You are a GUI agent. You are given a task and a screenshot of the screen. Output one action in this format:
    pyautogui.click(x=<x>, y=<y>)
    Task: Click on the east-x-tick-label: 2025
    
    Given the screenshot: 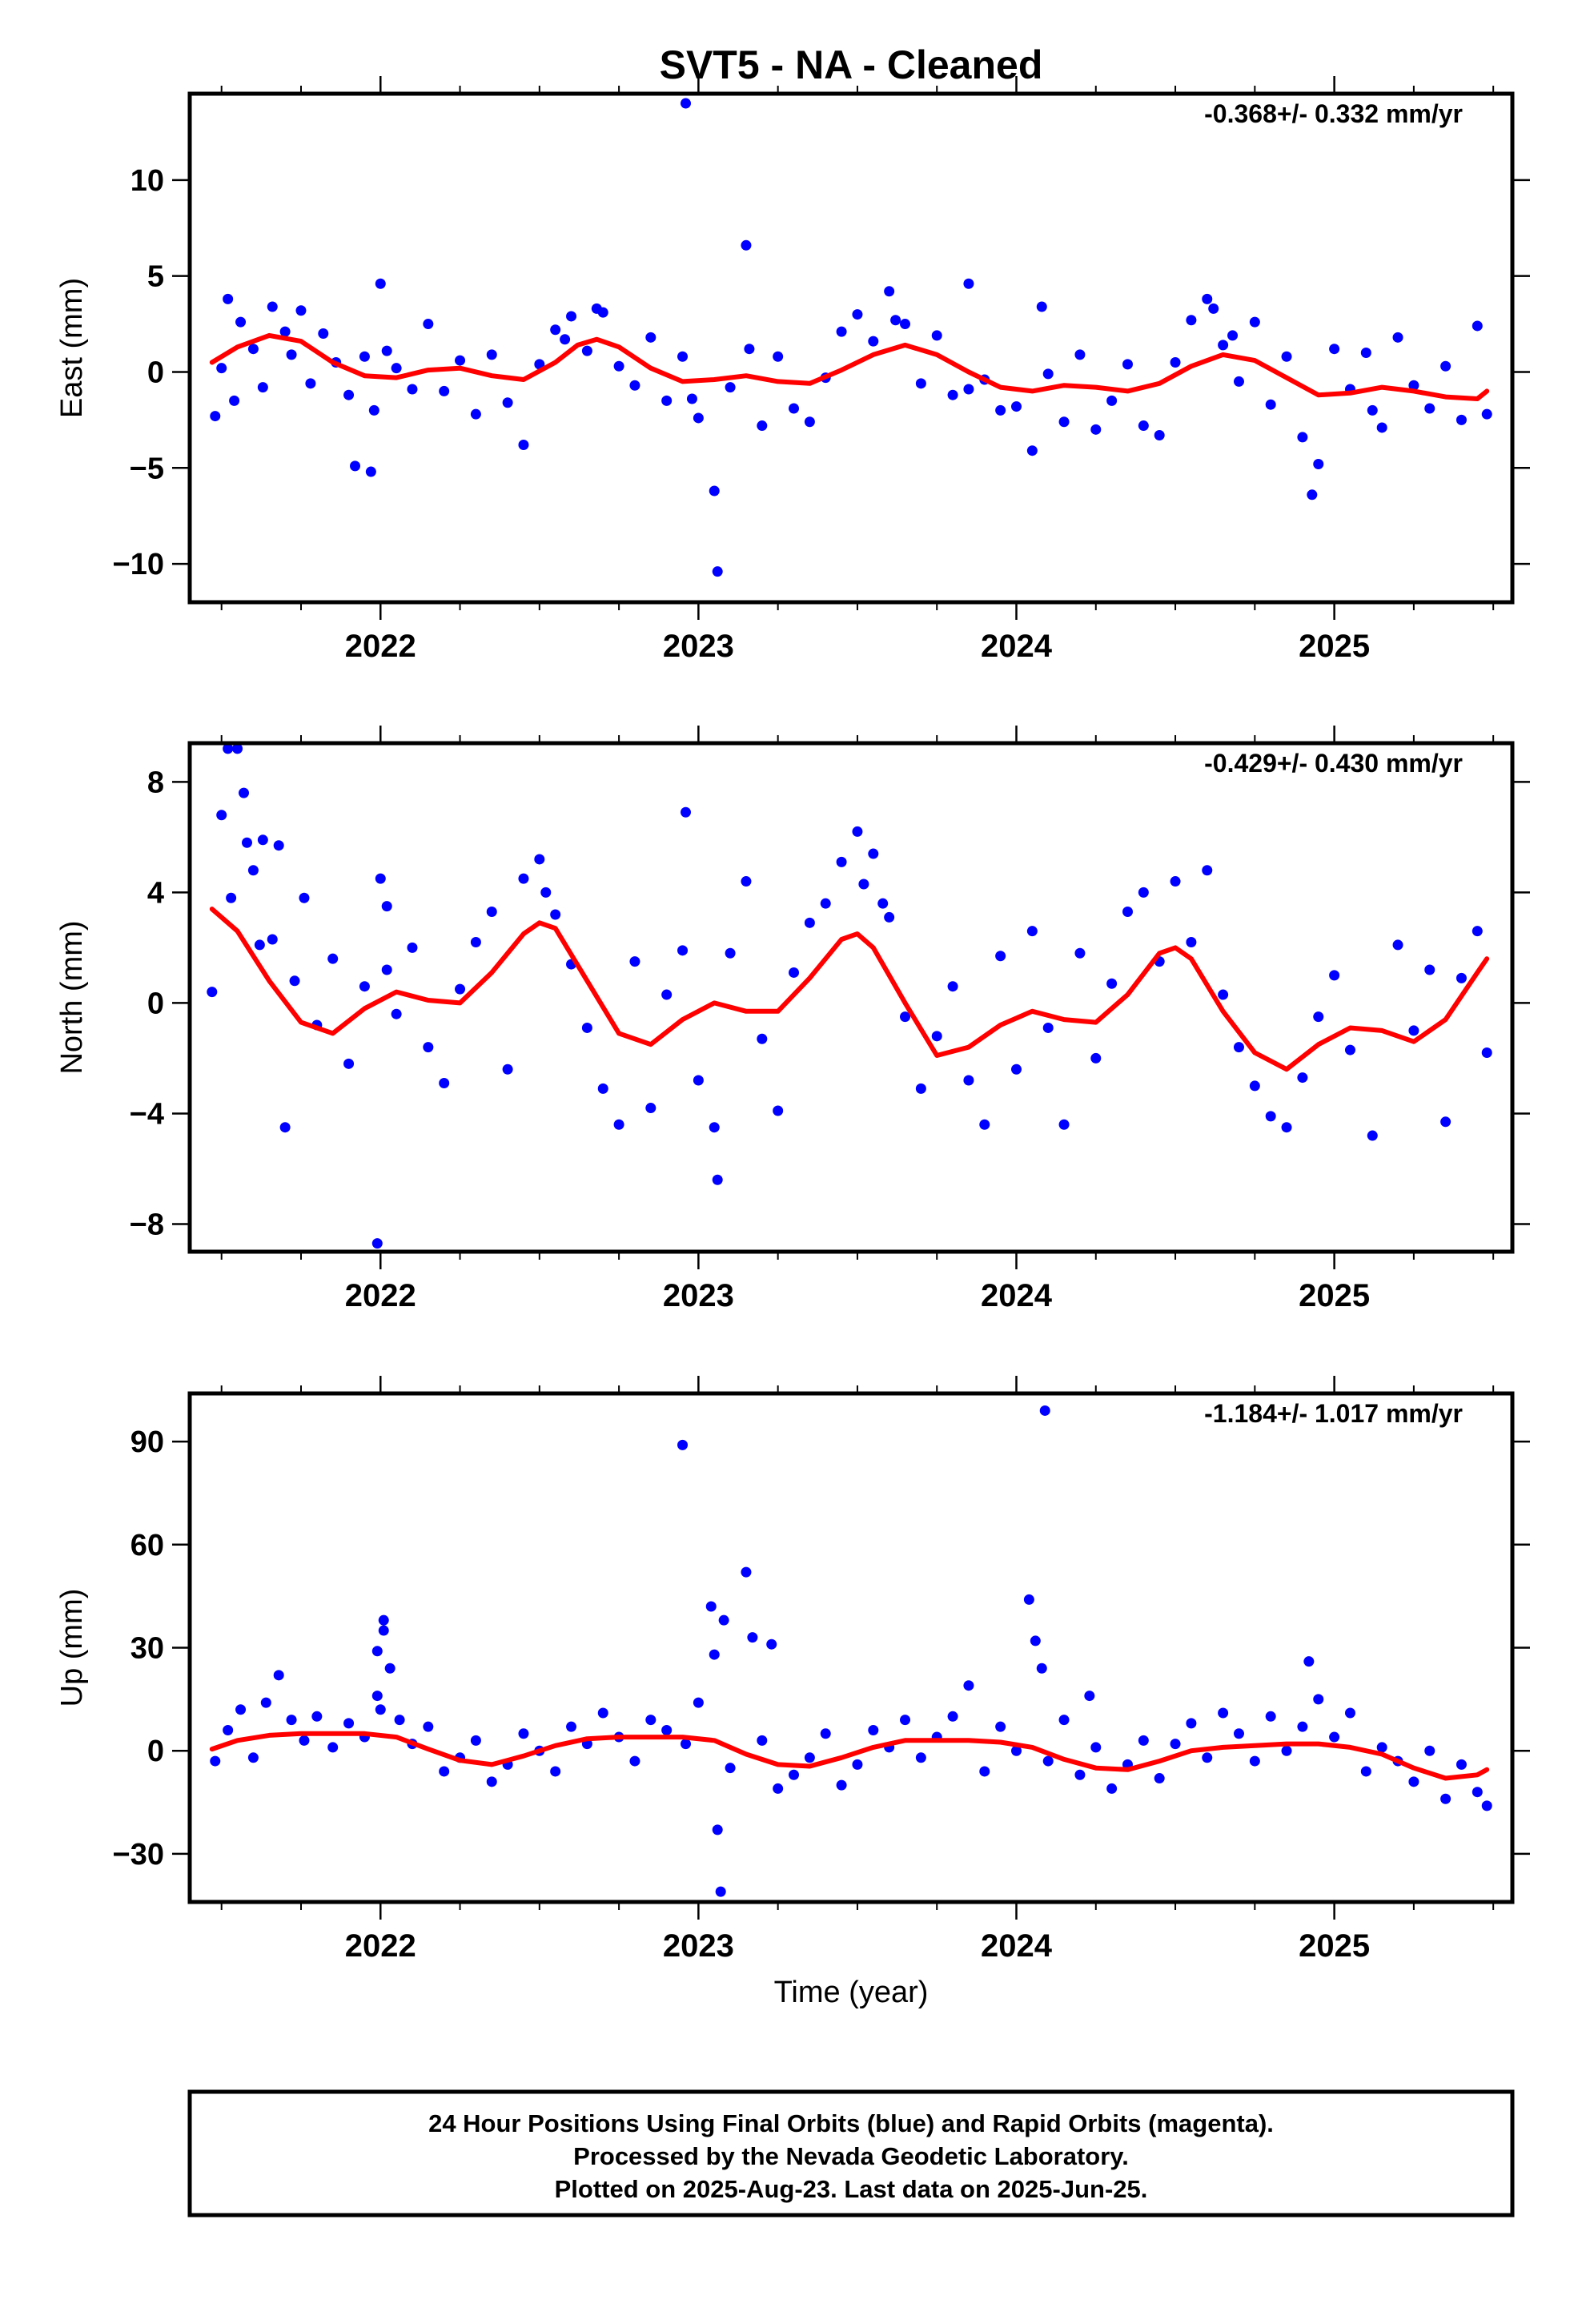 What is the action you would take?
    pyautogui.click(x=1334, y=646)
    